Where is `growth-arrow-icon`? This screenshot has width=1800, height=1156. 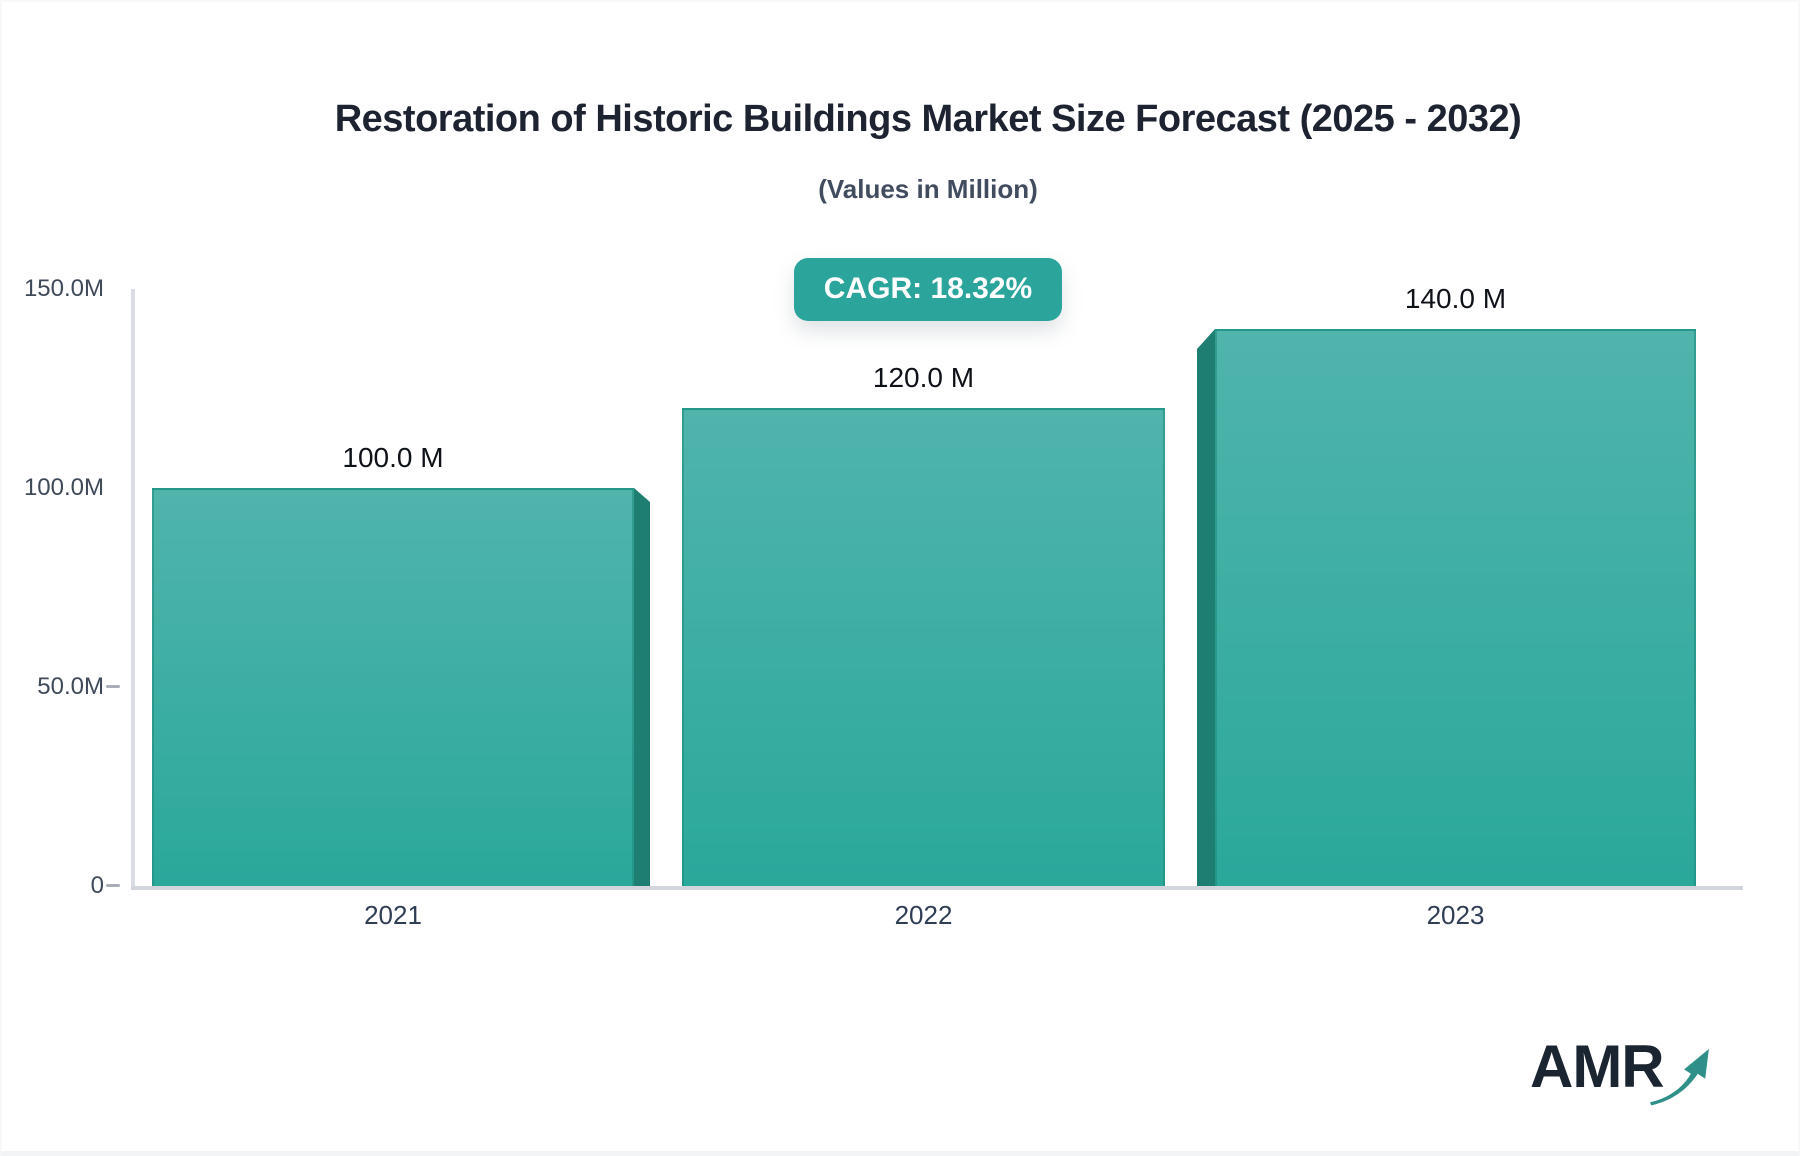 growth-arrow-icon is located at coordinates (1679, 1077).